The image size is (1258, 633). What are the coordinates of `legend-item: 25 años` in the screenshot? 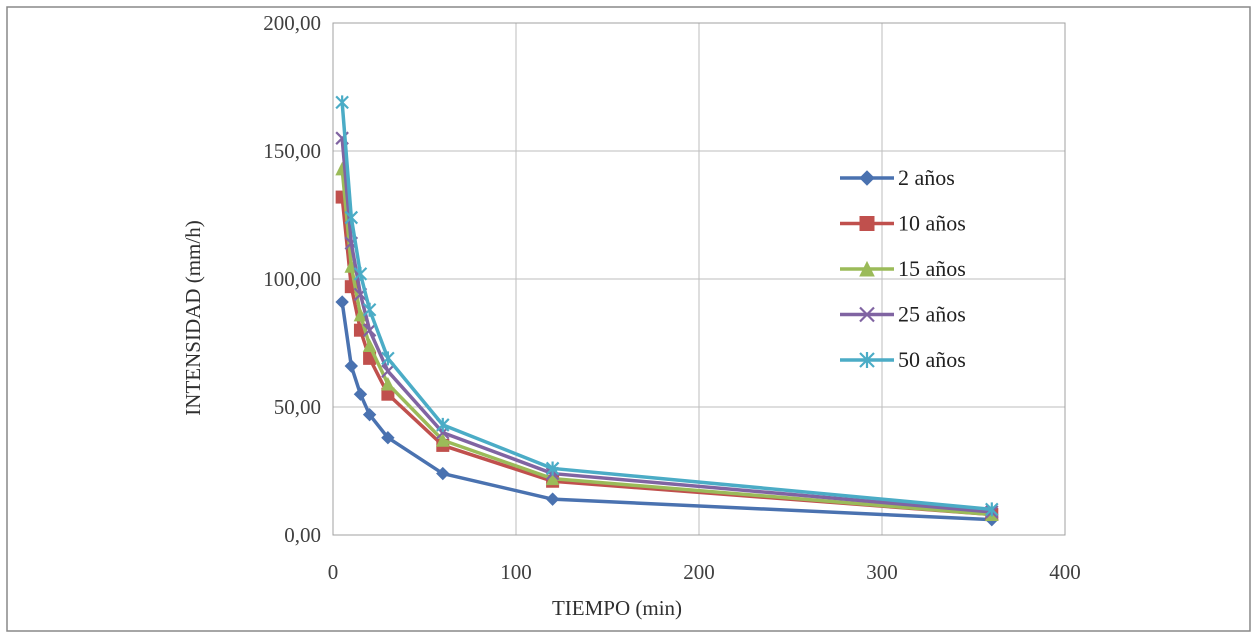 It's located at (903, 314).